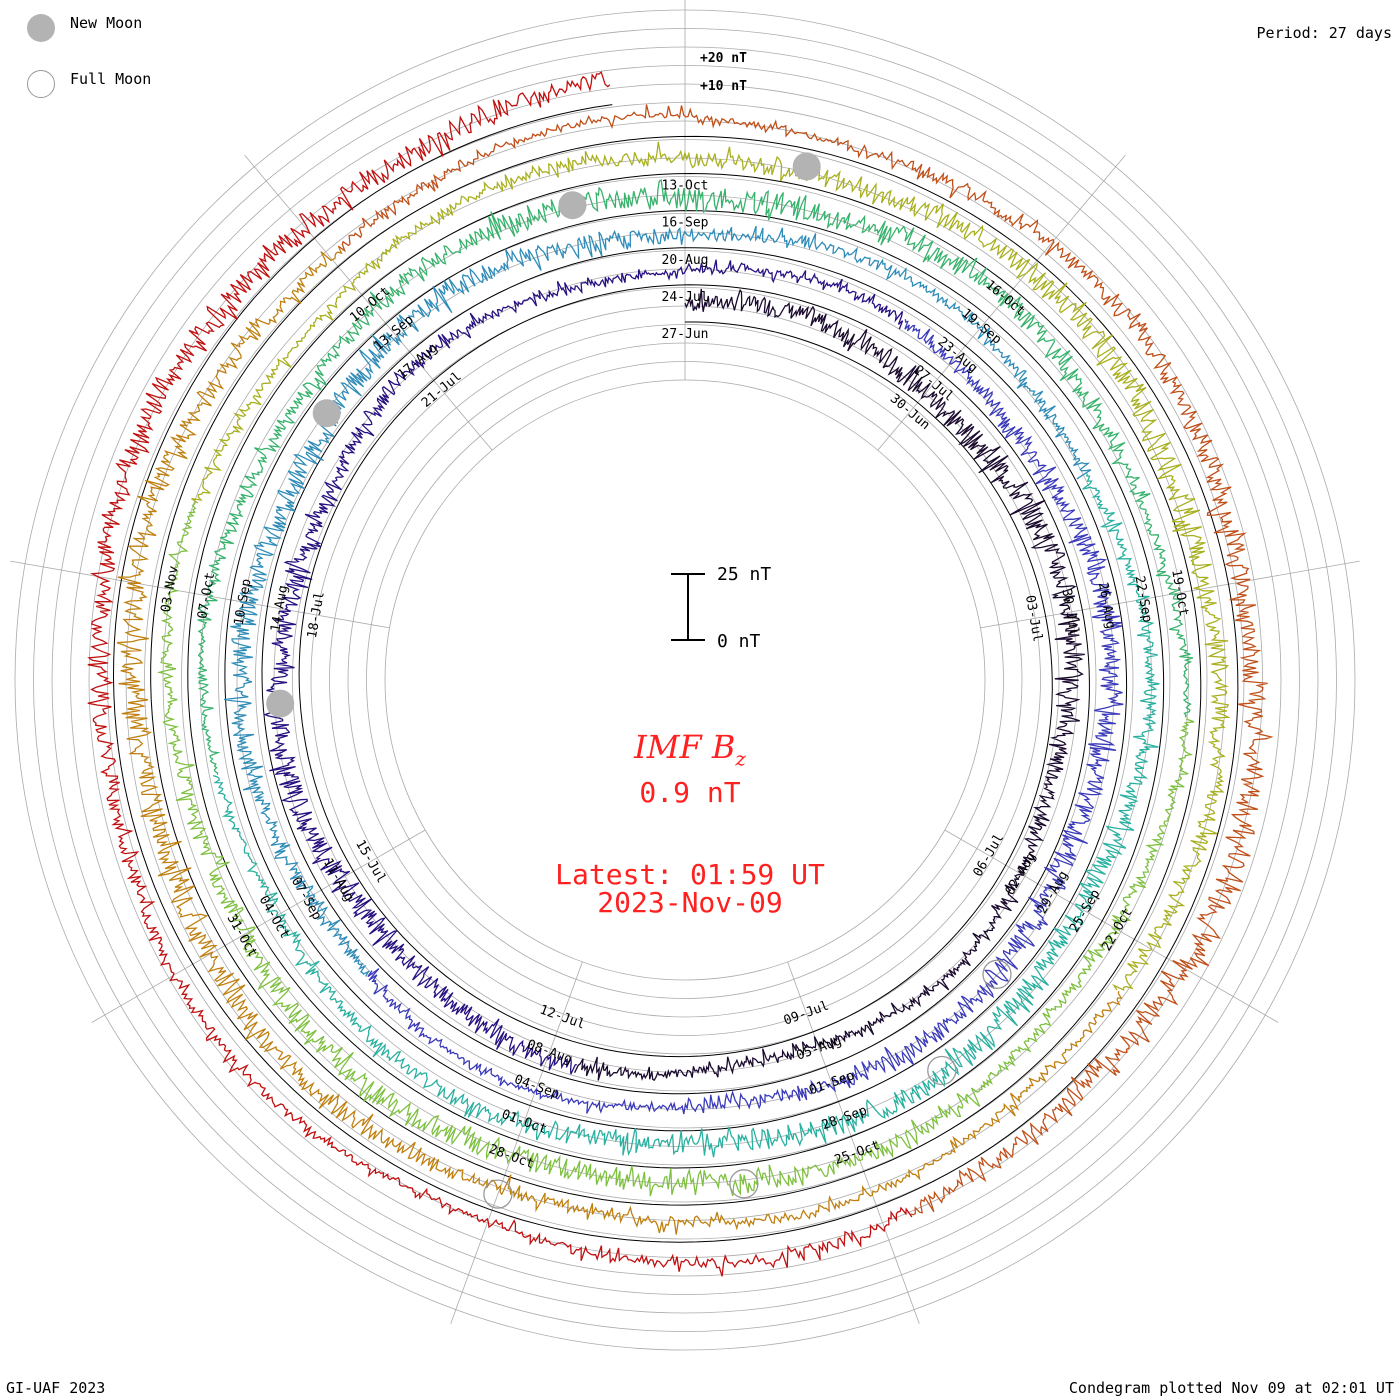  What do you see at coordinates (690, 792) in the screenshot?
I see `current-value: 0.9 nT` at bounding box center [690, 792].